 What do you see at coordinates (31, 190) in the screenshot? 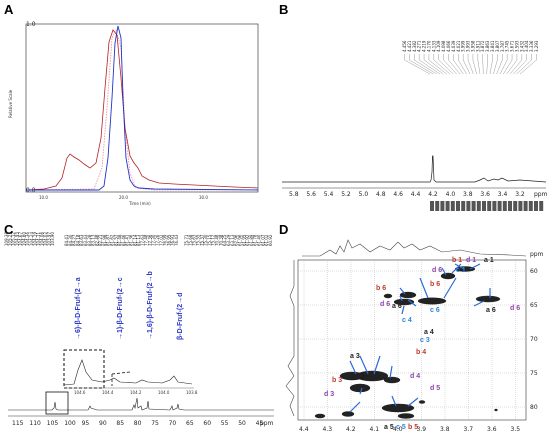
I see `ytick: 0.0` at bounding box center [31, 190].